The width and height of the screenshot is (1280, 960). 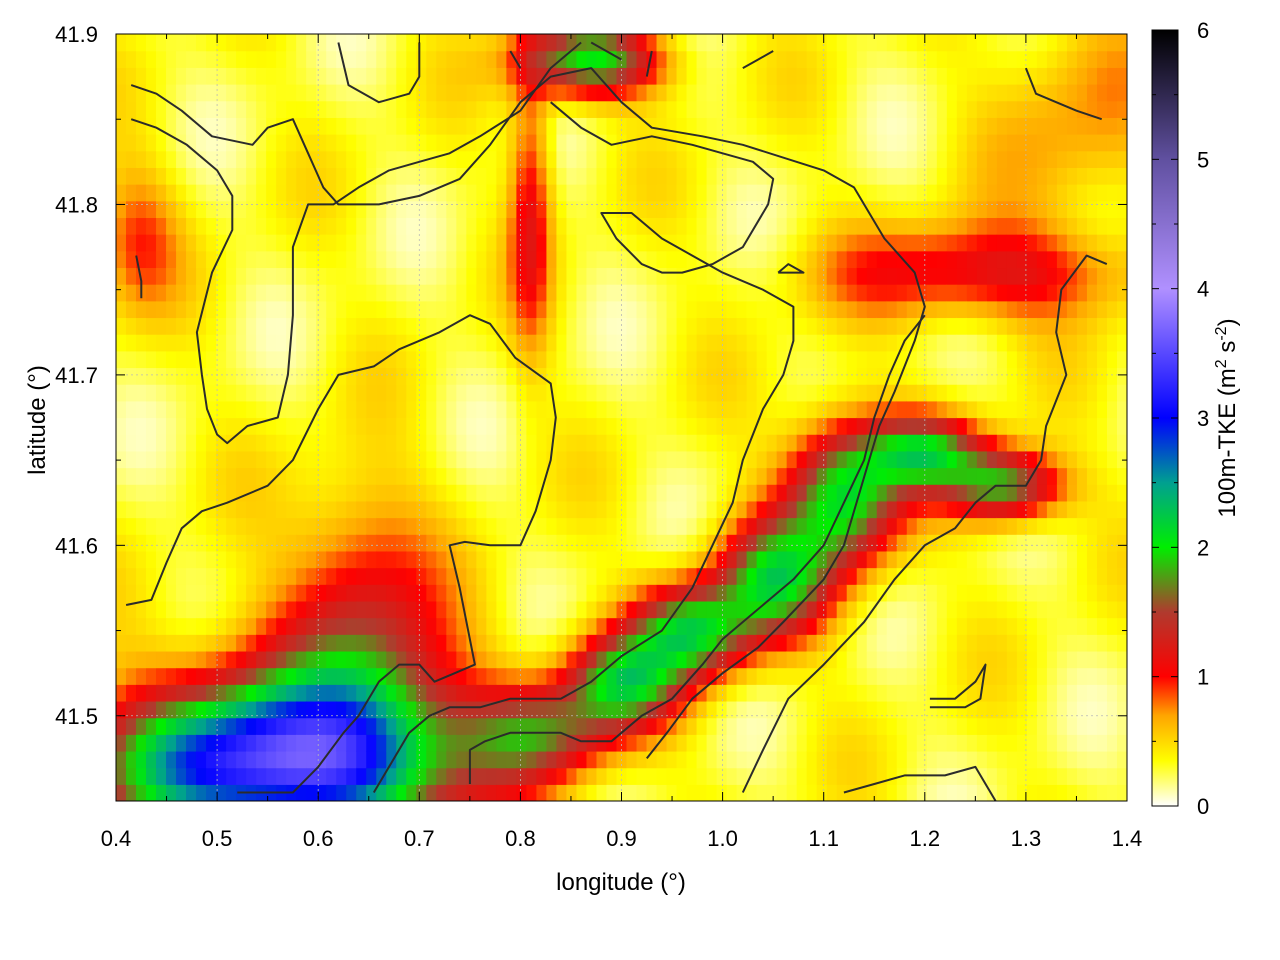 What do you see at coordinates (606, 51) in the screenshot?
I see `contour-line` at bounding box center [606, 51].